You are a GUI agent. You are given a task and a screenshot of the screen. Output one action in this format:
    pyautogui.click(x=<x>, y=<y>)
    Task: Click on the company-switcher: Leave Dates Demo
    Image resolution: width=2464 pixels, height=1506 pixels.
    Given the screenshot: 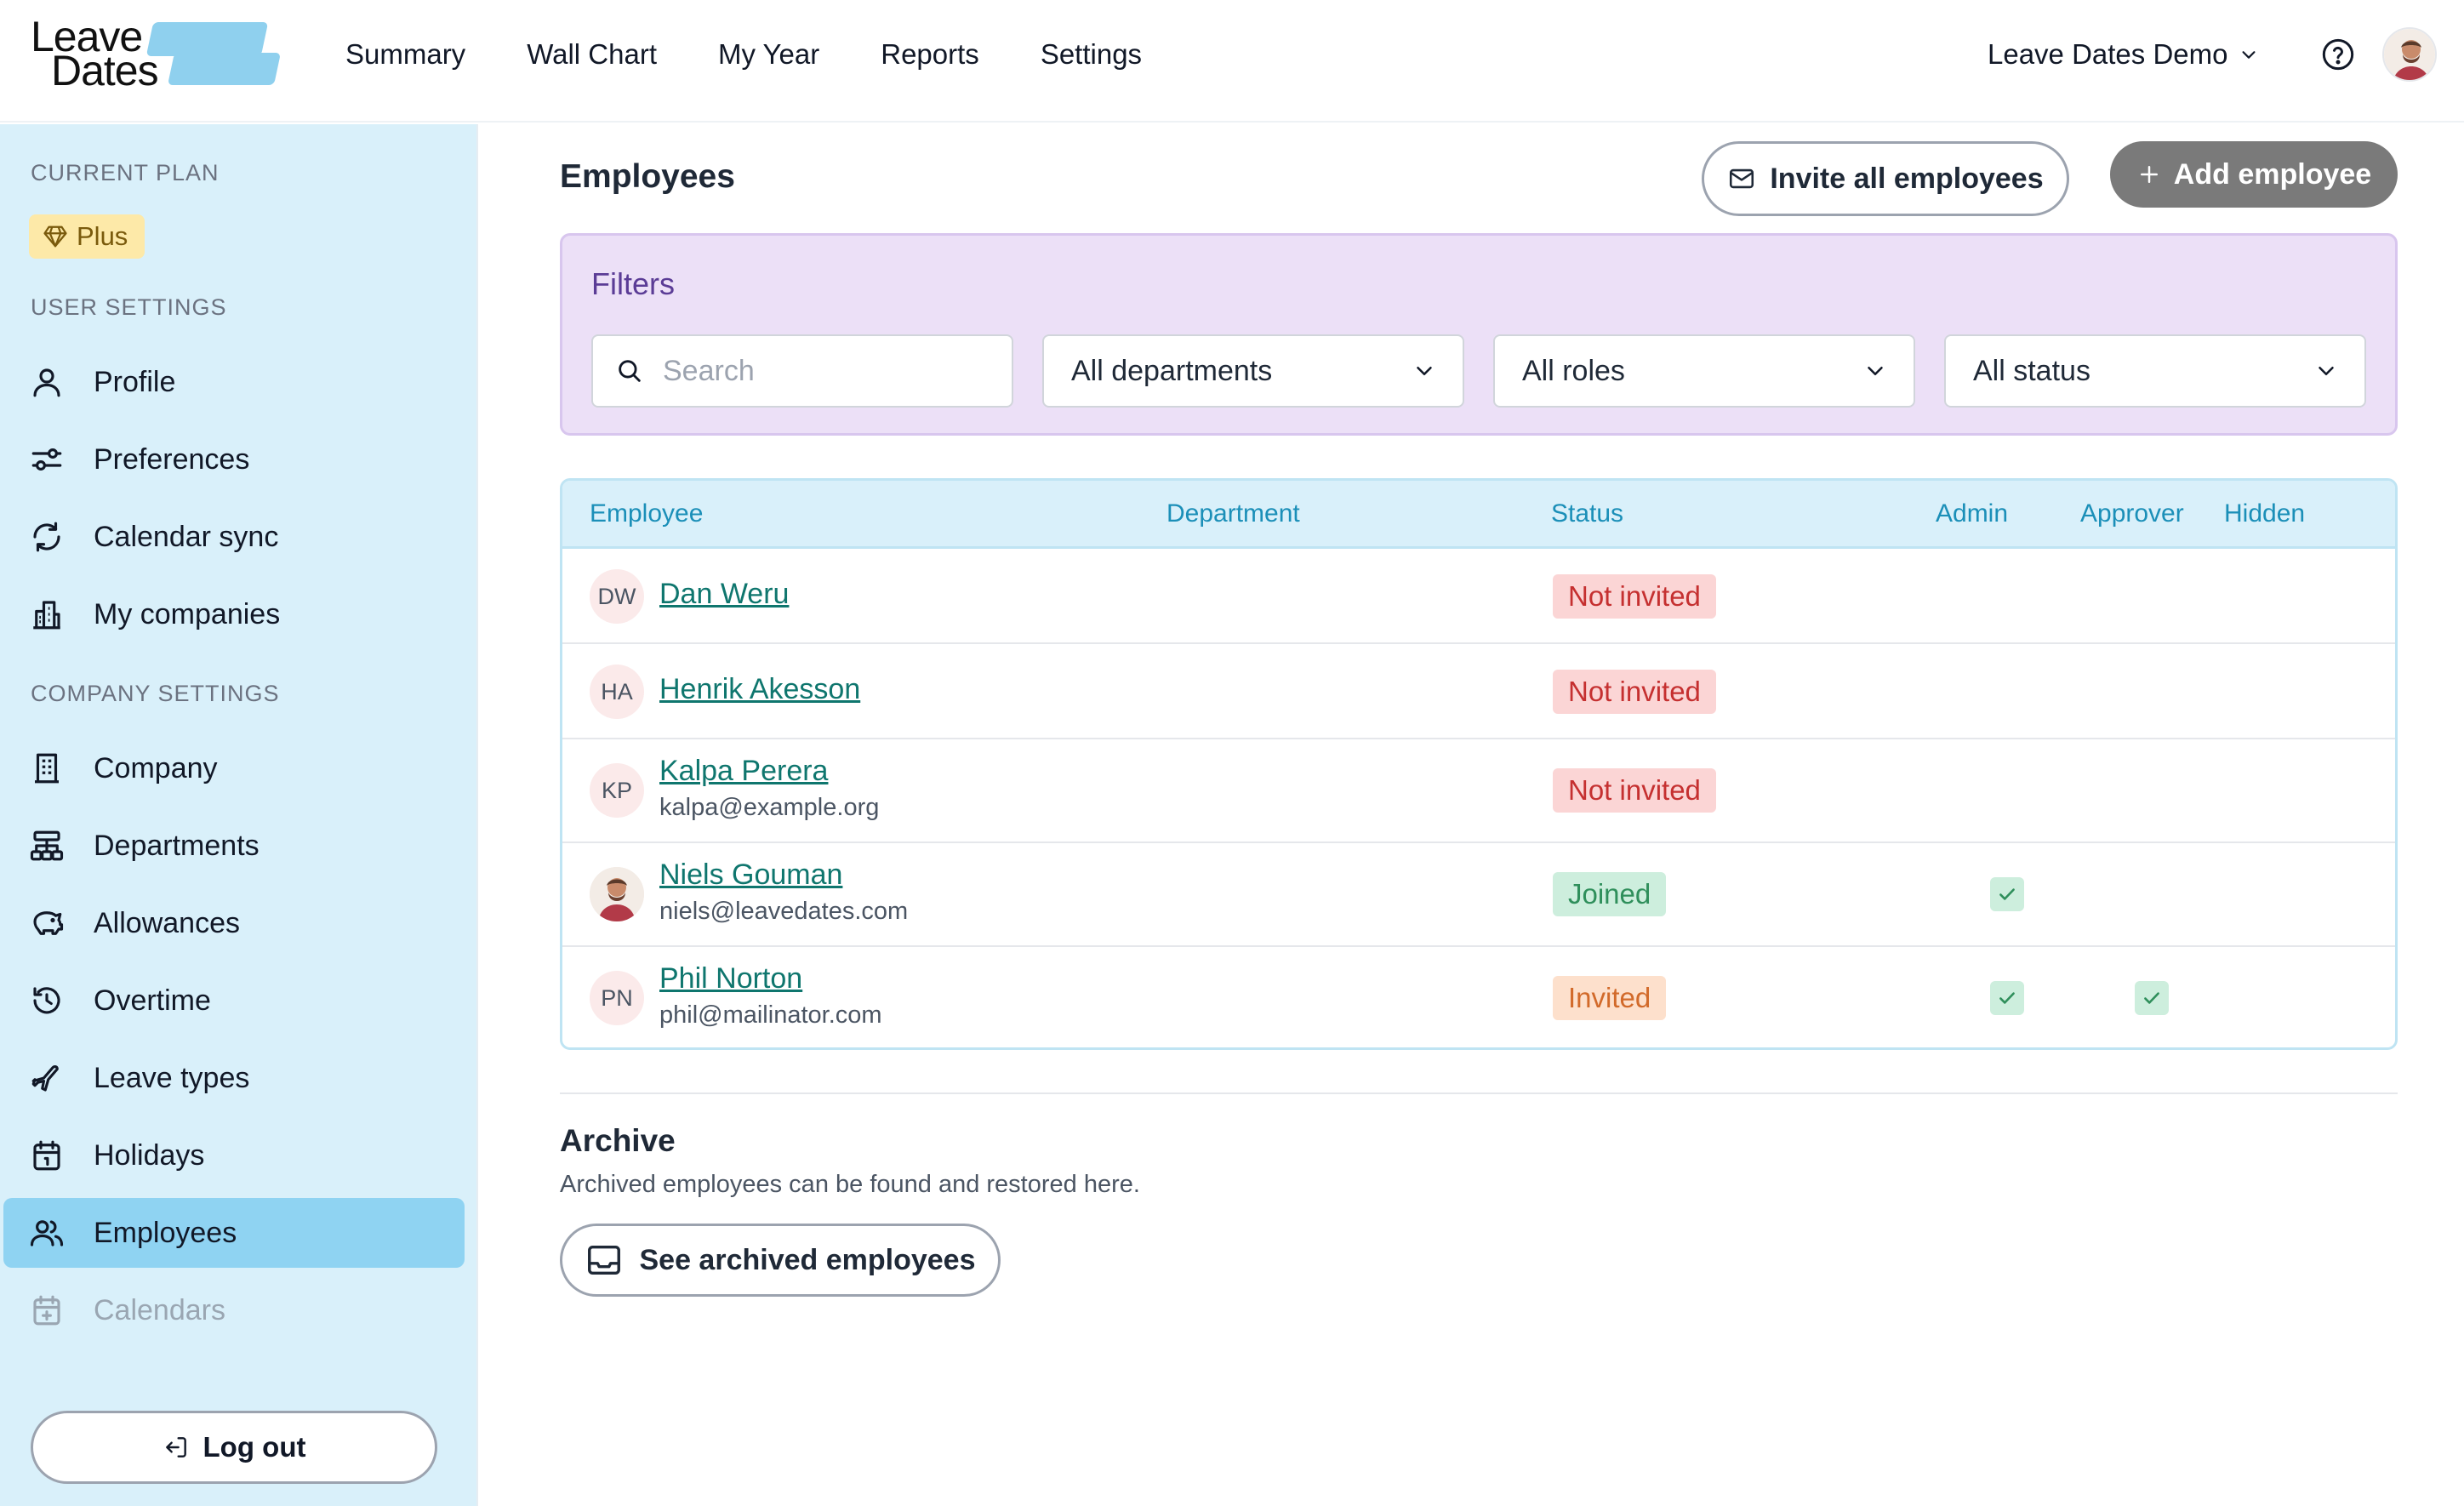 What is the action you would take?
    pyautogui.click(x=2123, y=54)
    